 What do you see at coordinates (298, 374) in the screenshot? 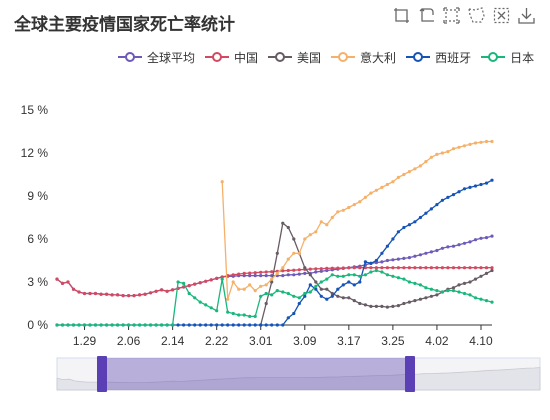
I see `data-zoom-slider` at bounding box center [298, 374].